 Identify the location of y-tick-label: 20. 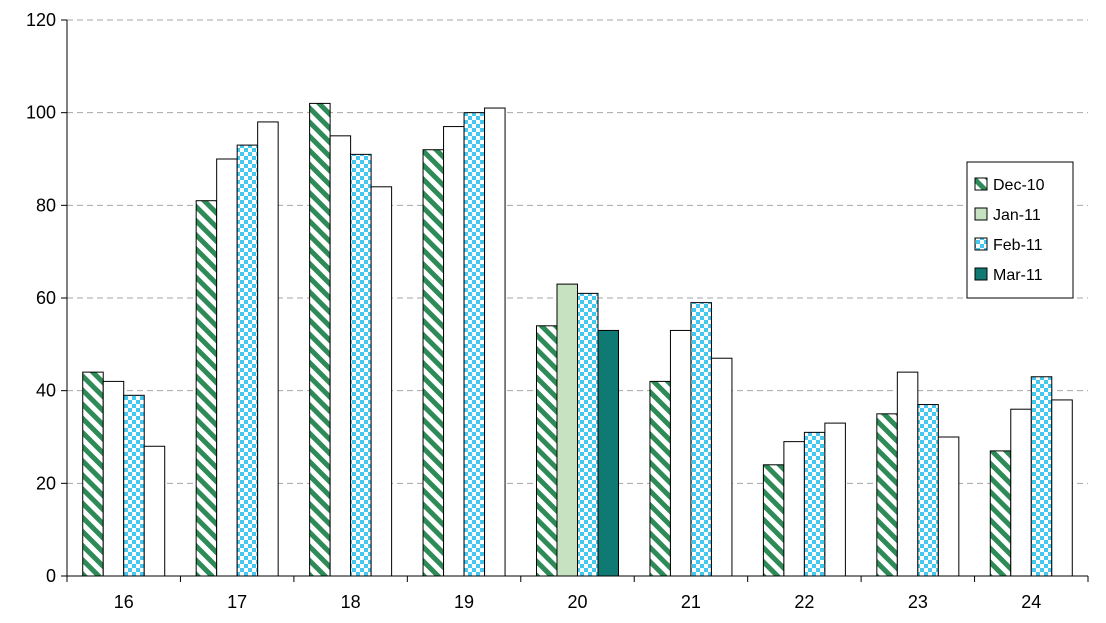
(46, 483).